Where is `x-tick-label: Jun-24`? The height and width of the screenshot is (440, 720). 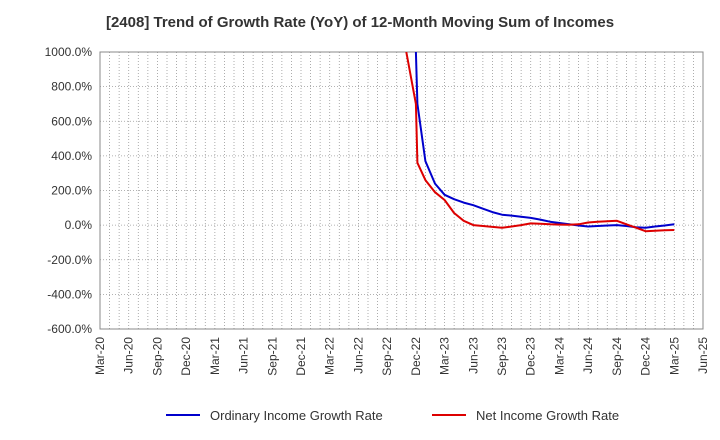
x-tick-label: Jun-24 is located at coordinates (588, 355).